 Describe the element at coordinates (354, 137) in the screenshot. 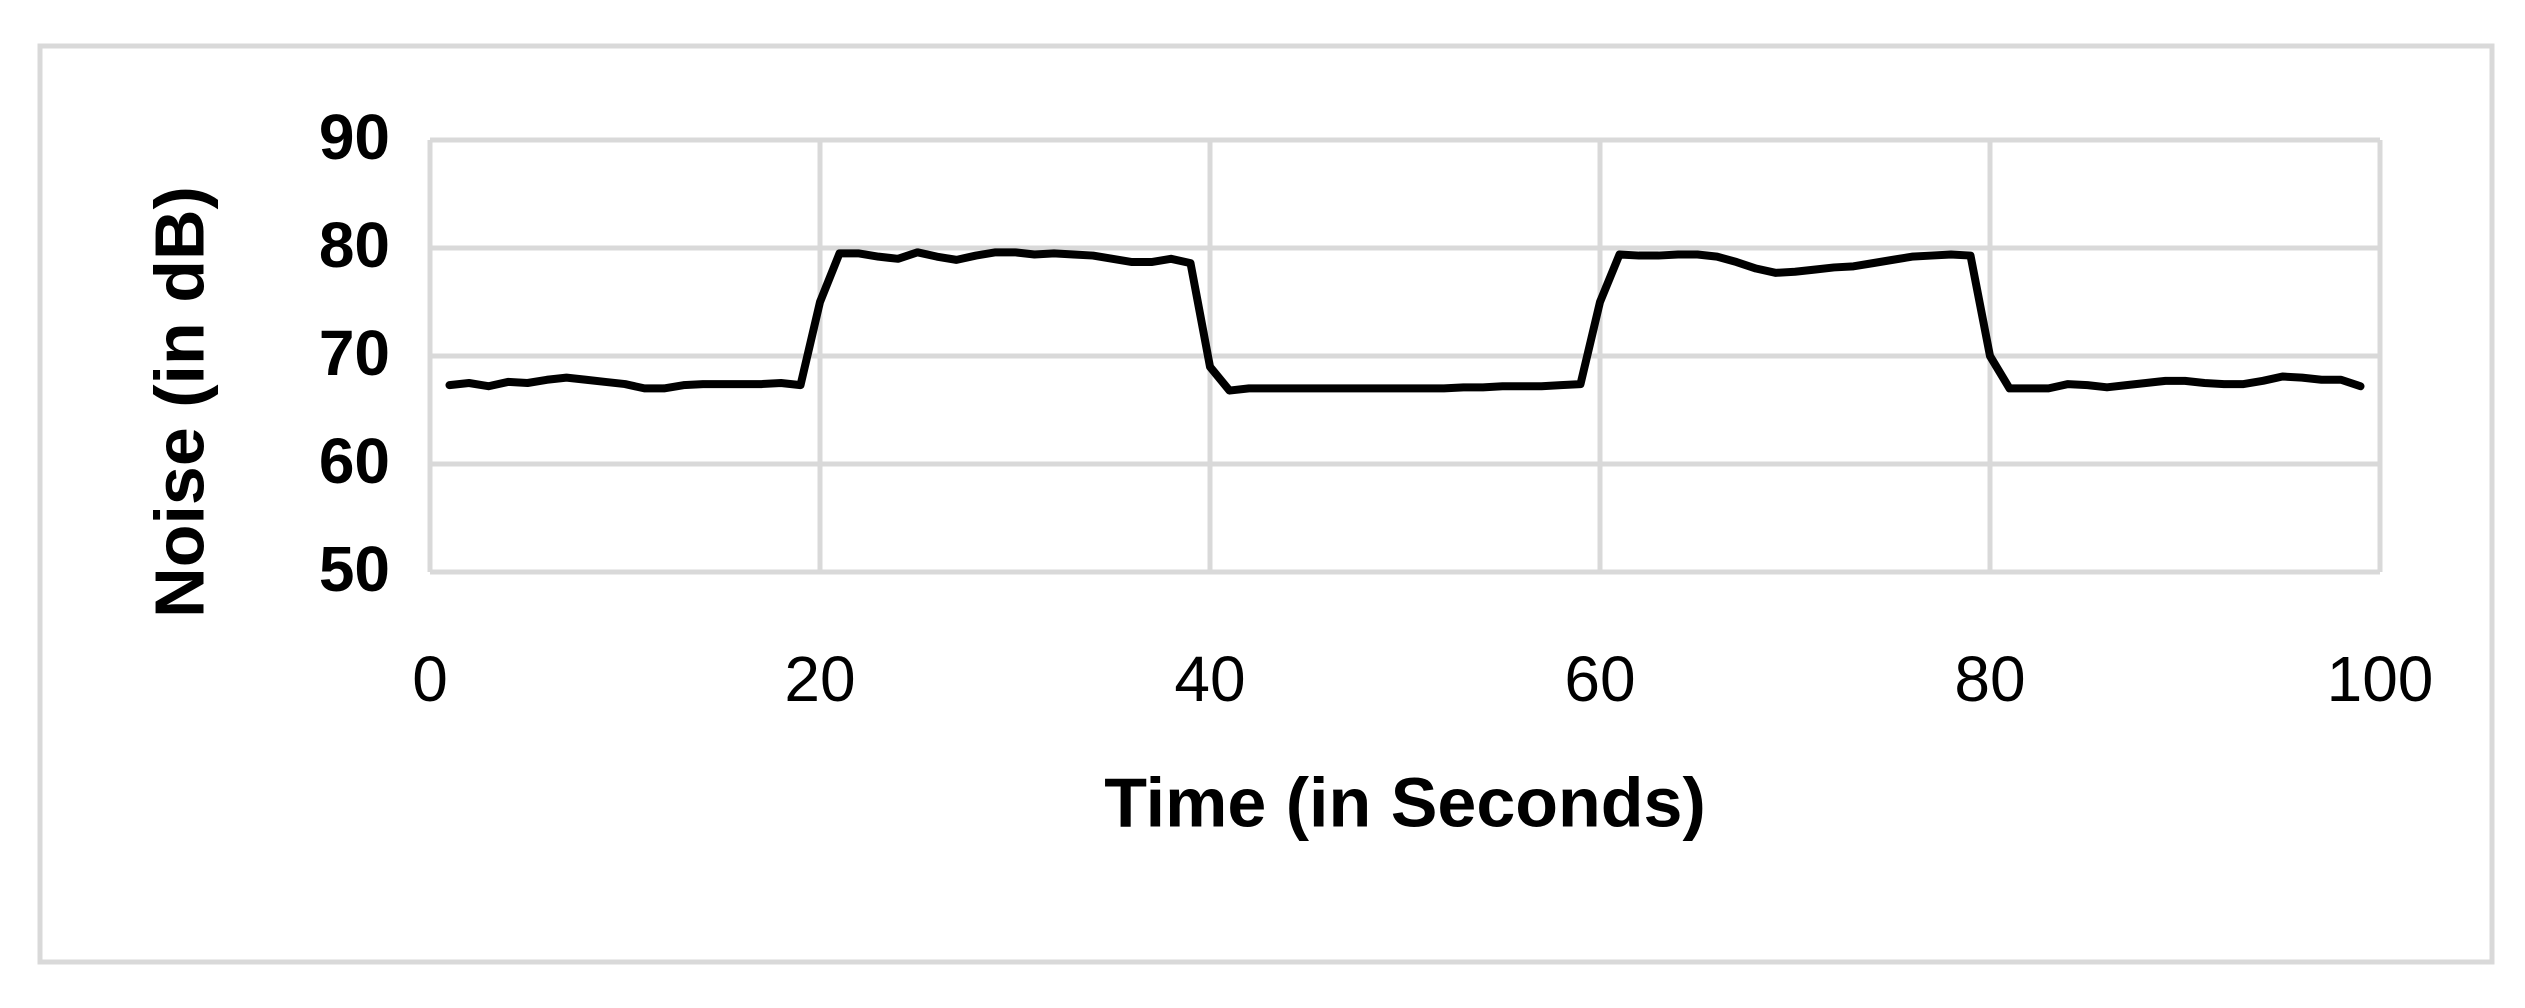

I see `y-tick-label: 90` at that location.